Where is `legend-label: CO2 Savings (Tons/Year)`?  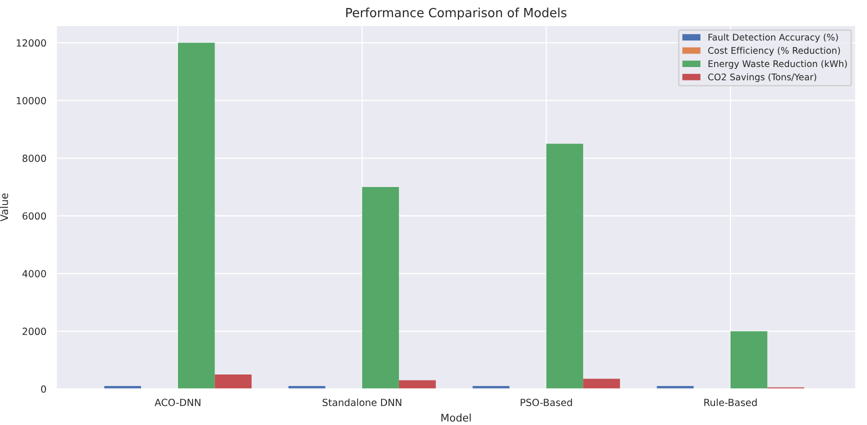
legend-label: CO2 Savings (Tons/Year) is located at coordinates (762, 77).